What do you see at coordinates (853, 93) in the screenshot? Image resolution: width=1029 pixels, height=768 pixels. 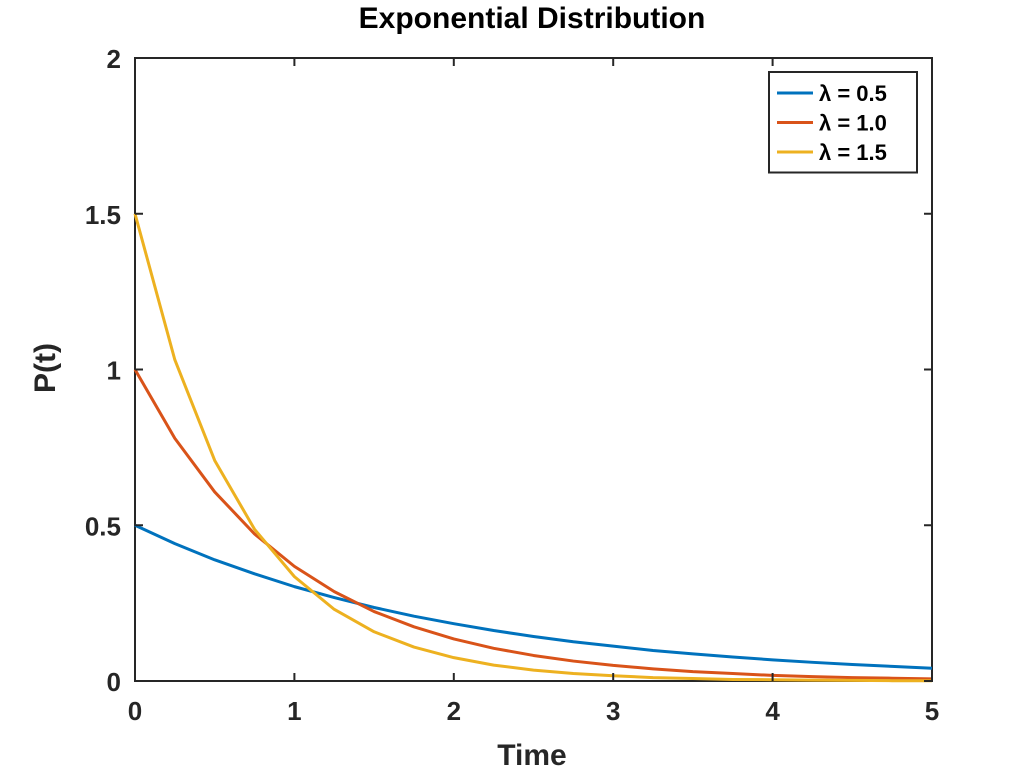 I see `legend-label-1: λ = 0.5` at bounding box center [853, 93].